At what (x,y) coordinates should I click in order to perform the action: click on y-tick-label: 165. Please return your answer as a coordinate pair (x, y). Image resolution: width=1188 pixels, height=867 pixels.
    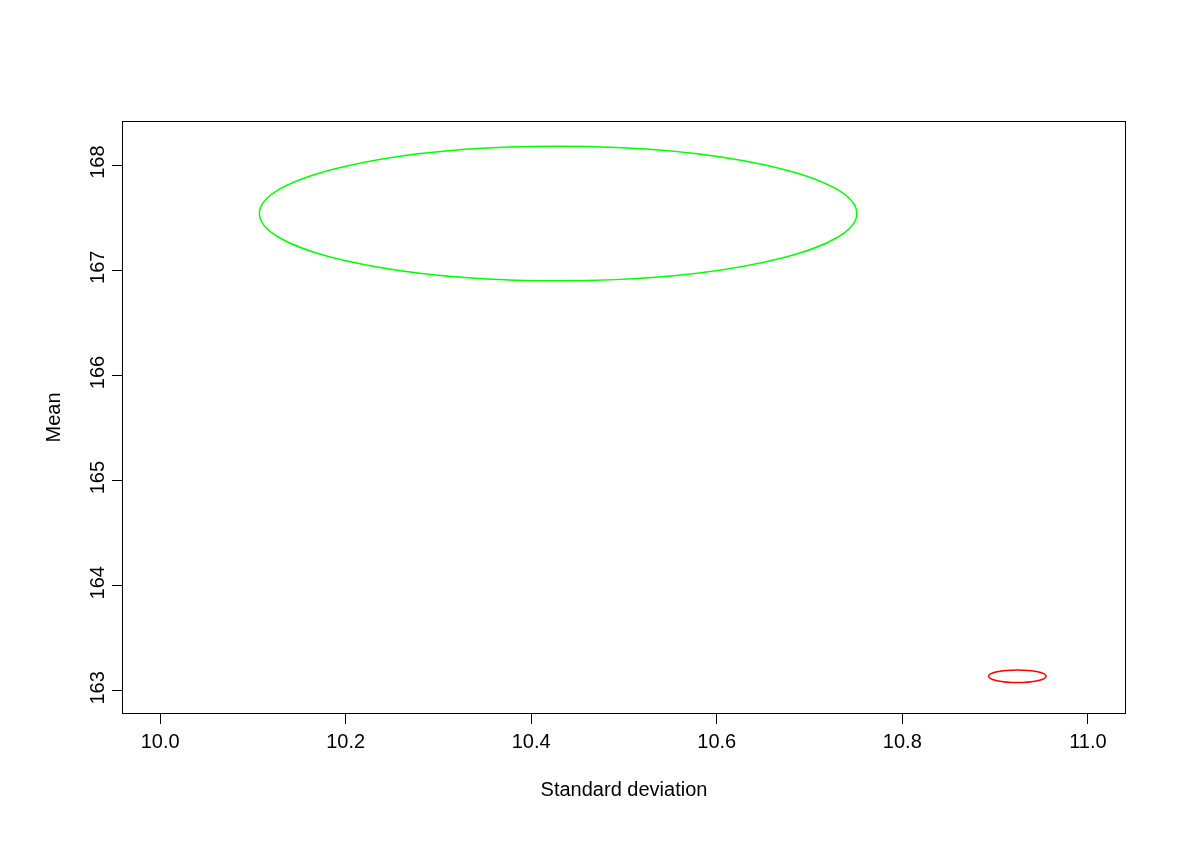
    Looking at the image, I should click on (97, 477).